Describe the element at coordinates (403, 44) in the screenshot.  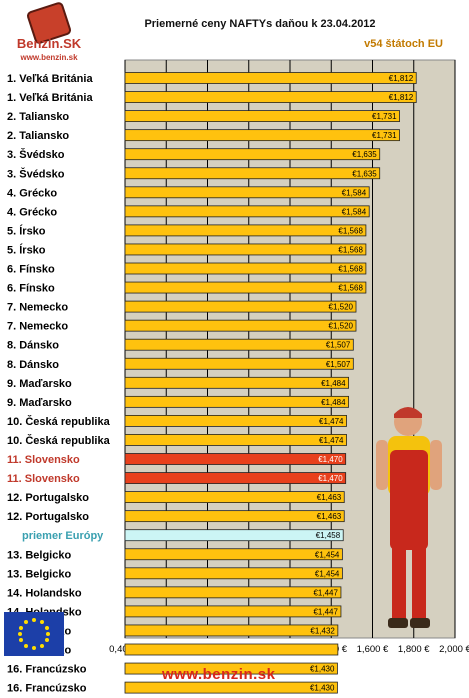
I see `chart-subtitle: v54 štátoch EU` at that location.